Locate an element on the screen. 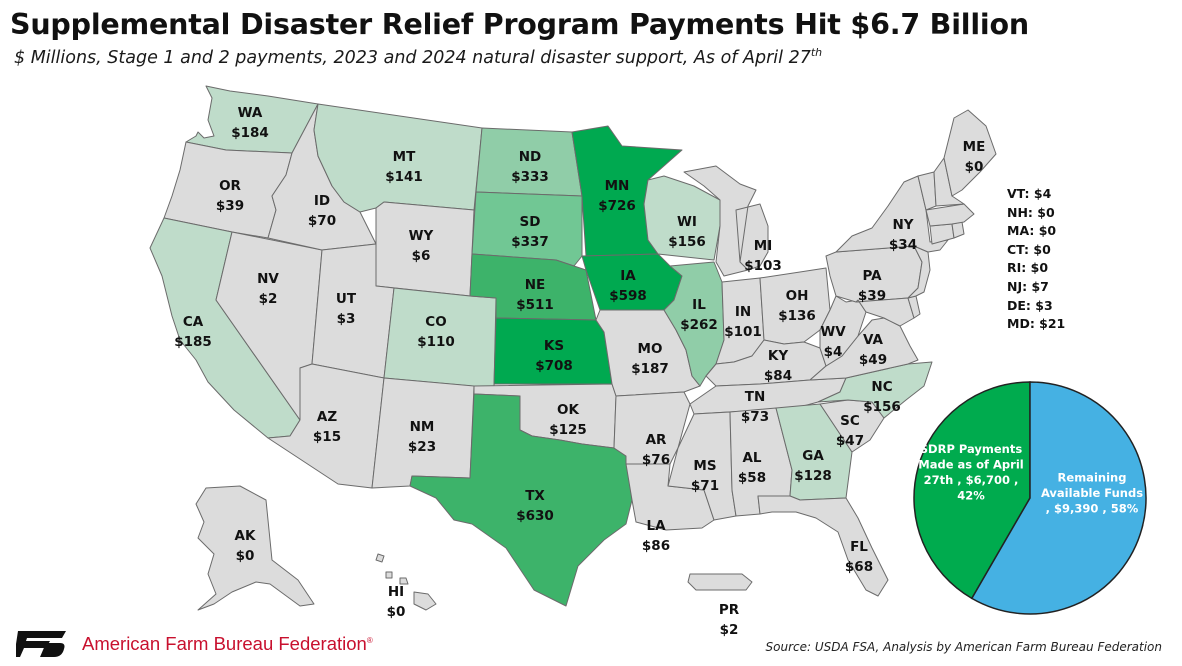  state-value: $0 is located at coordinates (245, 556).